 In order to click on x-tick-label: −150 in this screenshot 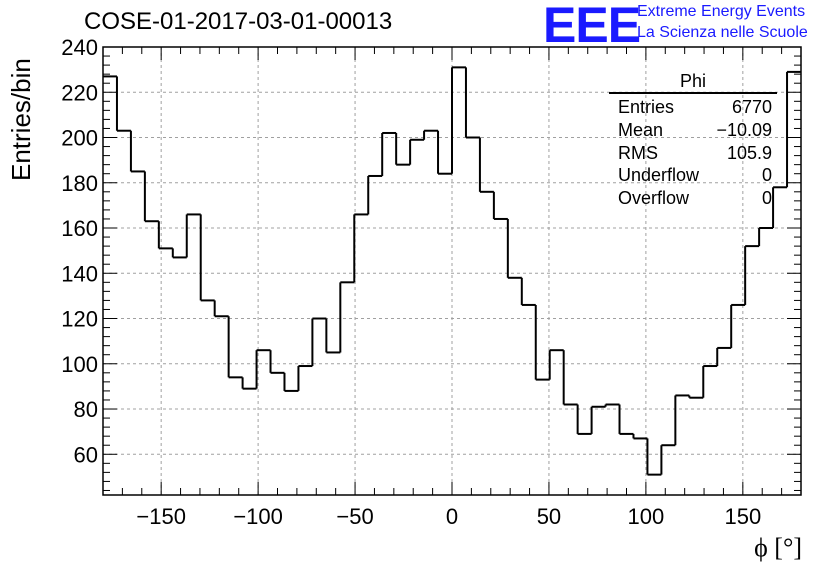, I will do `click(161, 516)`.